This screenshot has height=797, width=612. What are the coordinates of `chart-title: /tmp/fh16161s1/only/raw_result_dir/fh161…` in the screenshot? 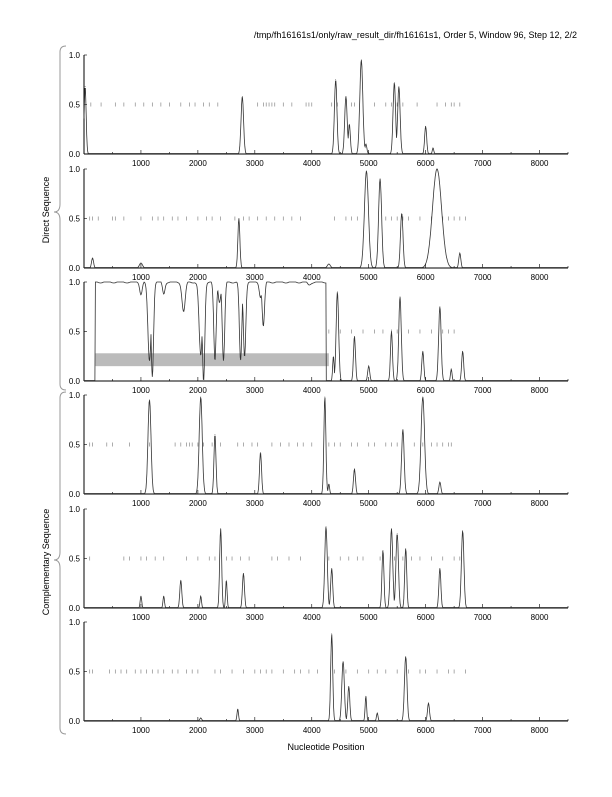 It's located at (415, 35).